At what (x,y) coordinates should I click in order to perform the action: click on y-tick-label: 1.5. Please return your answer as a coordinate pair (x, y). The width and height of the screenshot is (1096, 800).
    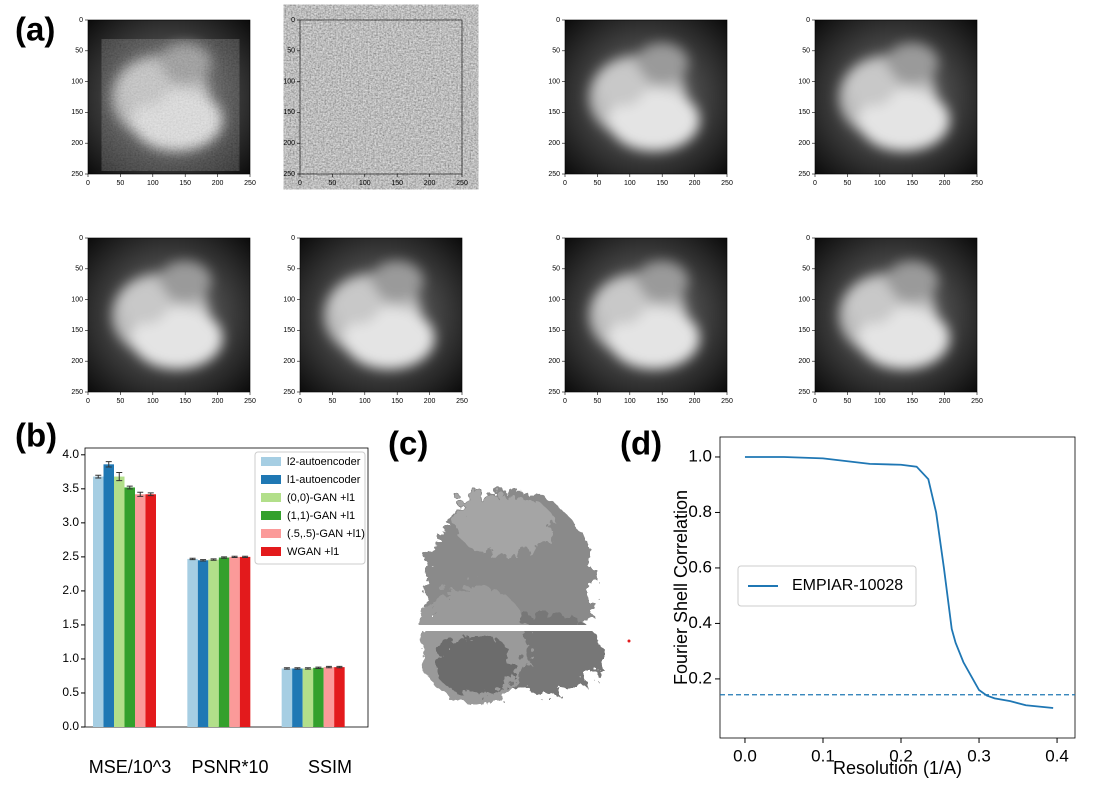
    Looking at the image, I should click on (70, 624).